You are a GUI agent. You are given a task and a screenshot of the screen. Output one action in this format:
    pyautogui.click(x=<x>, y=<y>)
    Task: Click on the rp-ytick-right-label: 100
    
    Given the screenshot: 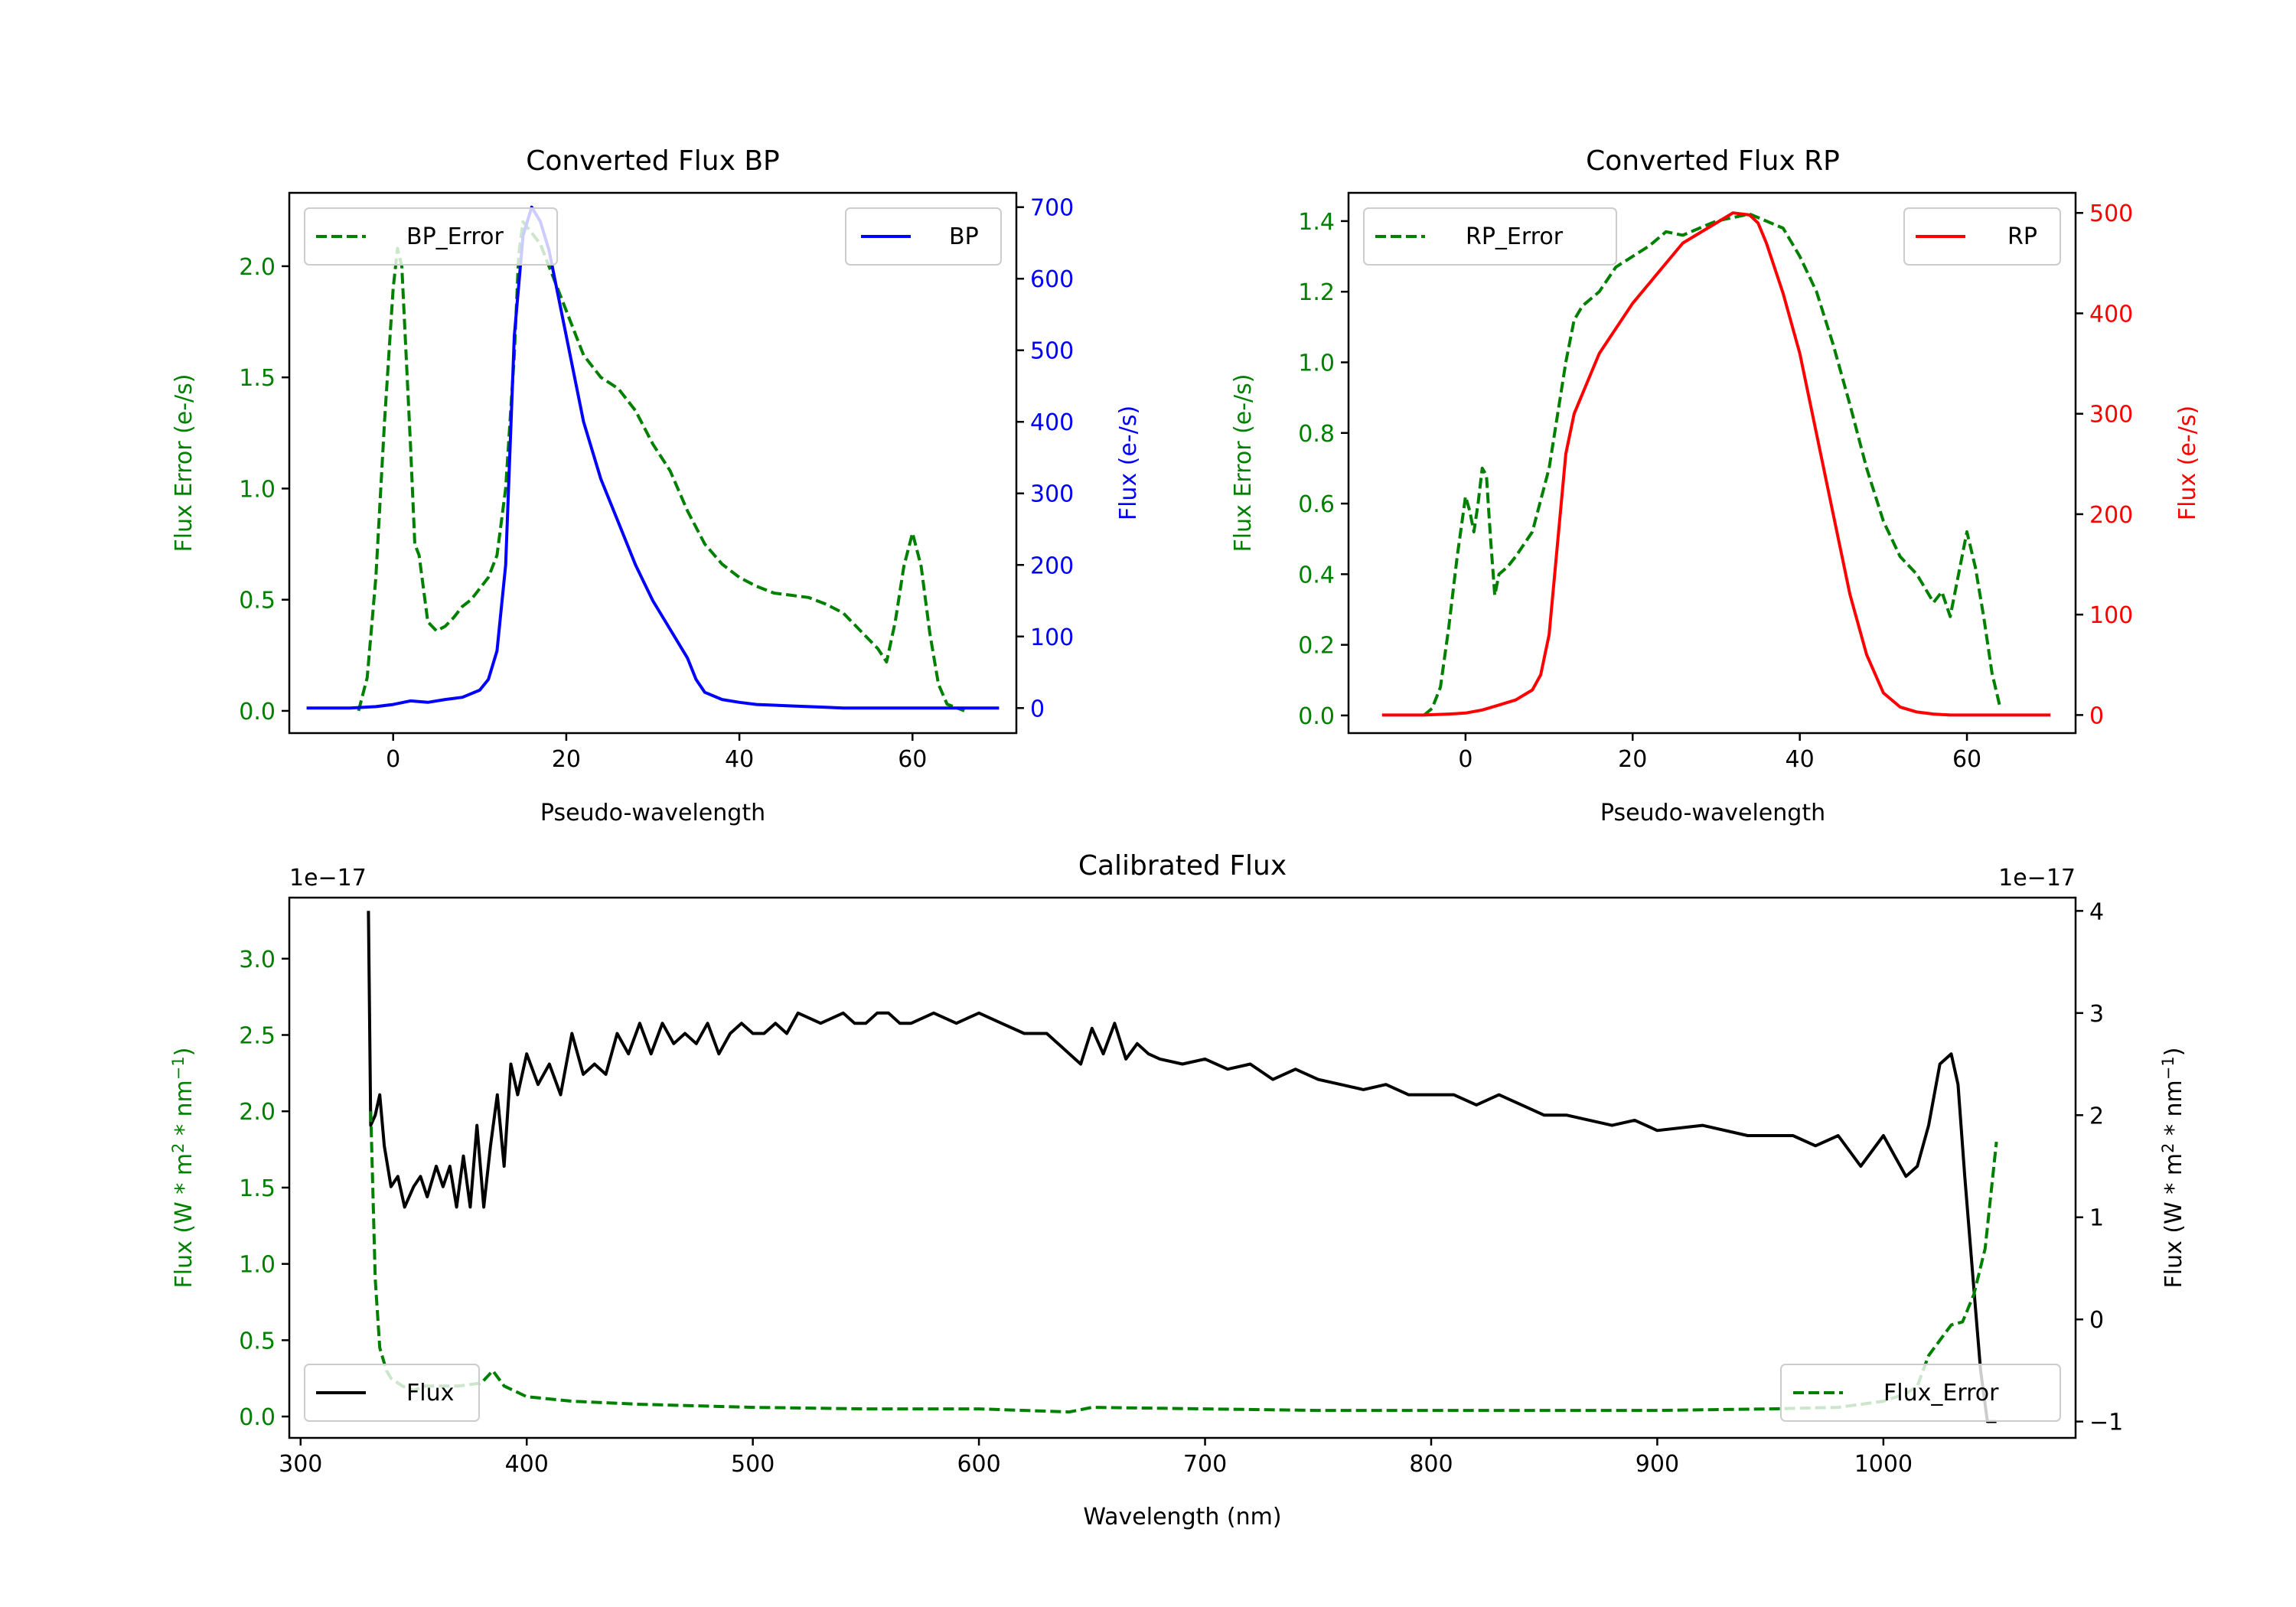 What is the action you would take?
    pyautogui.click(x=2111, y=615)
    